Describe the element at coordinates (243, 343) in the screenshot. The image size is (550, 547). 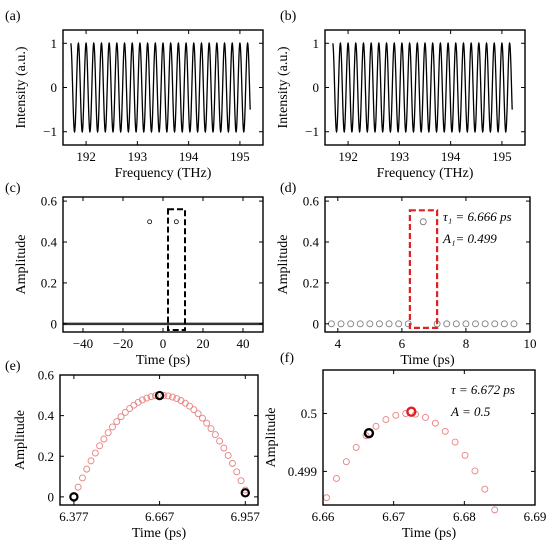
I see `x-tick-label: 40` at that location.